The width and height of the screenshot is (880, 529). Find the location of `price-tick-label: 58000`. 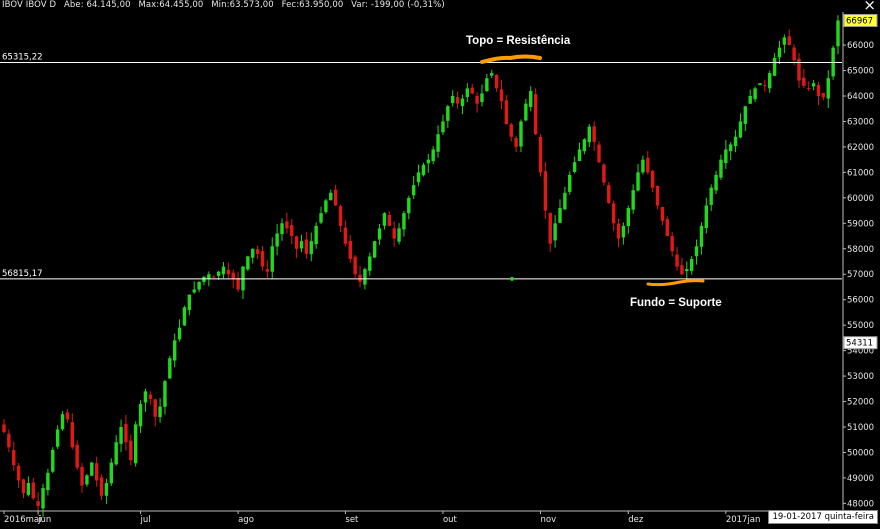

price-tick-label: 58000 is located at coordinates (860, 250).